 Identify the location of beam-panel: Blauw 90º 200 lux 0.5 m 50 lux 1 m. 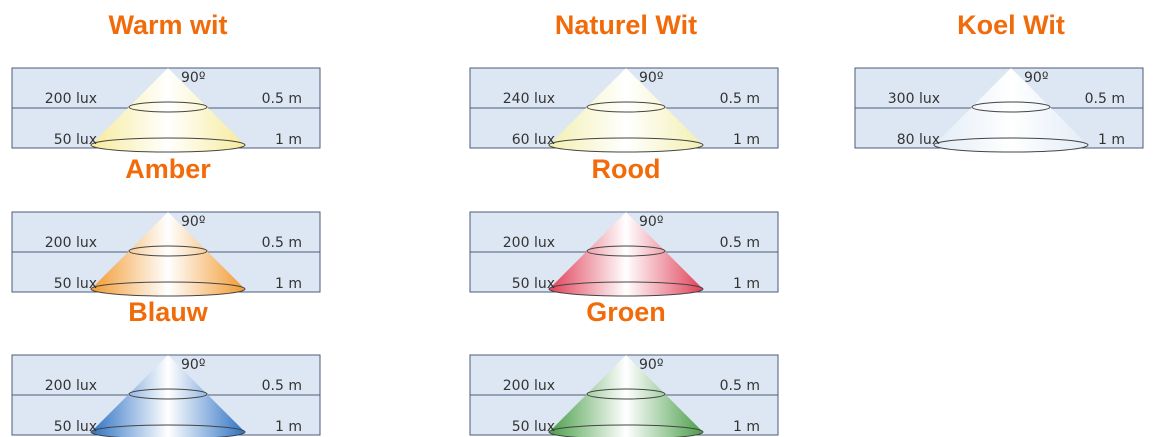
(166, 367).